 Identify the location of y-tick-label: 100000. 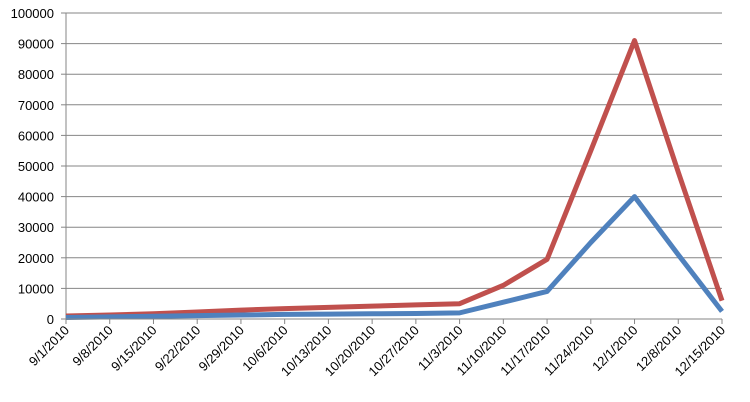
(32, 13).